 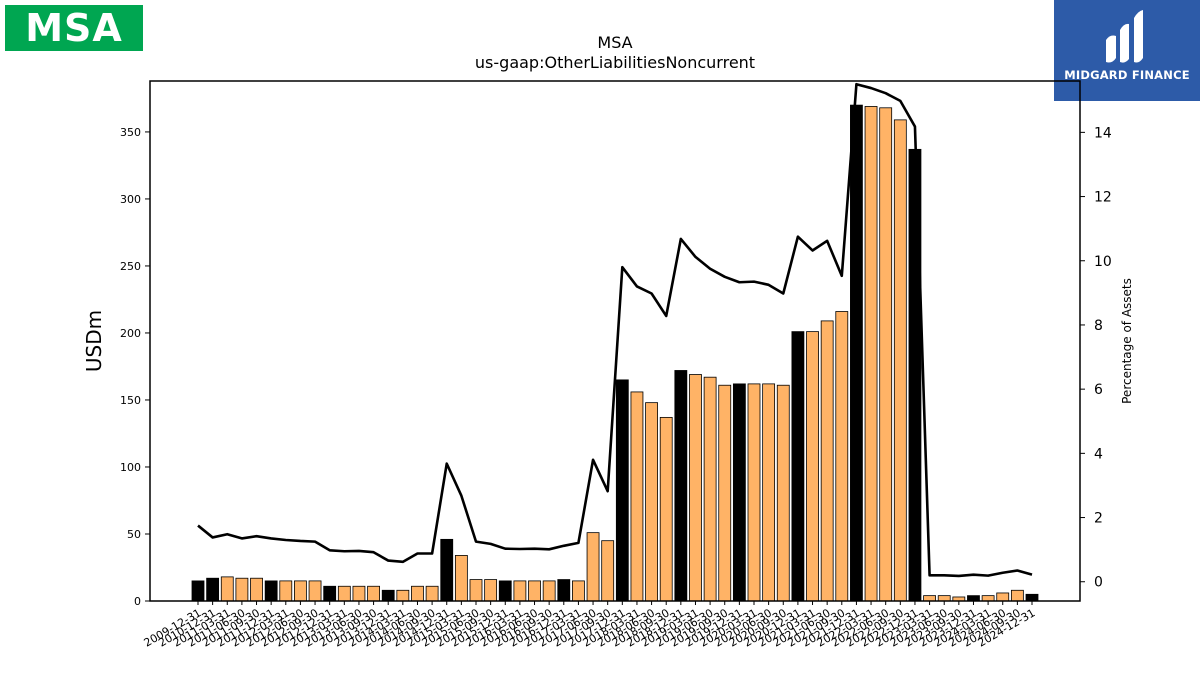 What do you see at coordinates (1098, 326) in the screenshot?
I see `y2-tick-label: 8` at bounding box center [1098, 326].